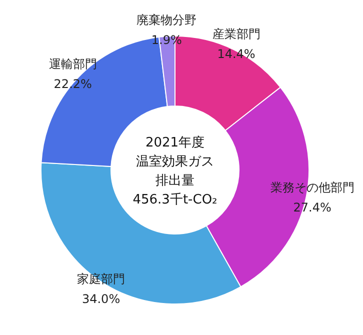  Describe the element at coordinates (175, 181) in the screenshot. I see `text: 排出量` at that location.